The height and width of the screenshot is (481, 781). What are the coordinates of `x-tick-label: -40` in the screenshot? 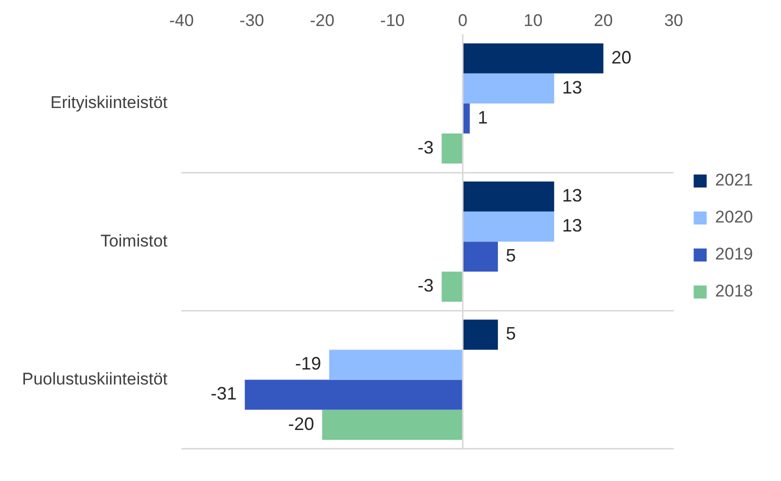 It's located at (181, 20).